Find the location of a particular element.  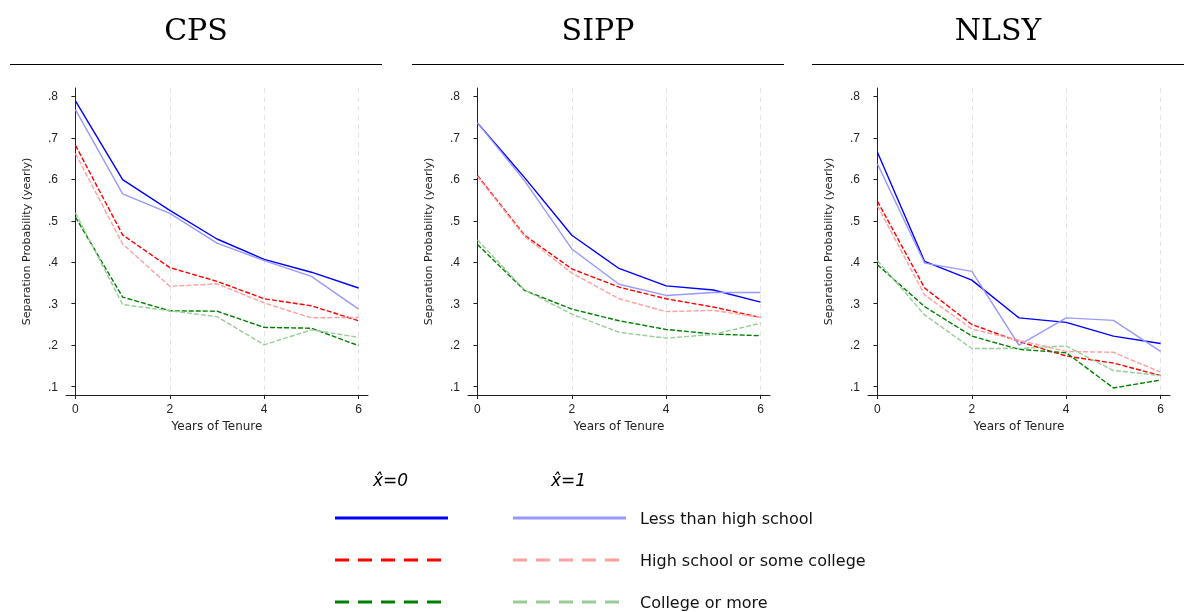

text: x̂=0 is located at coordinates (391, 480).